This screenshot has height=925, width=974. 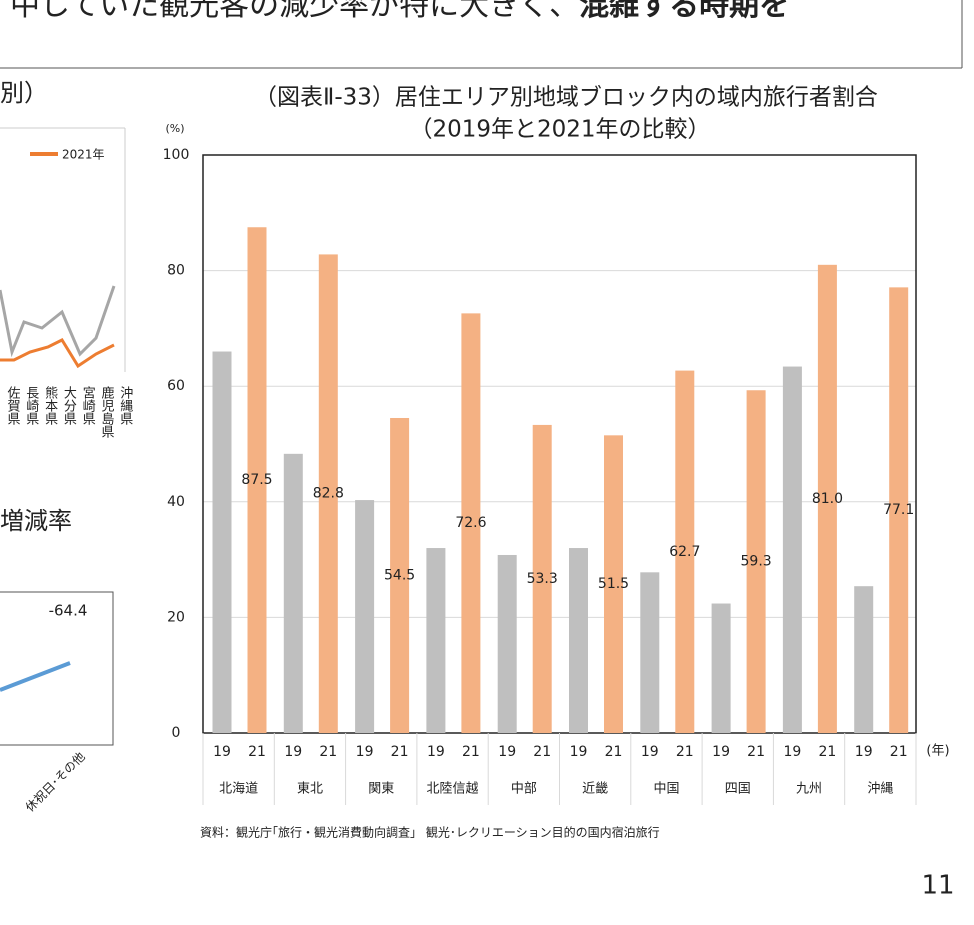 What do you see at coordinates (174, 128) in the screenshot?
I see `y-unit: (%)` at bounding box center [174, 128].